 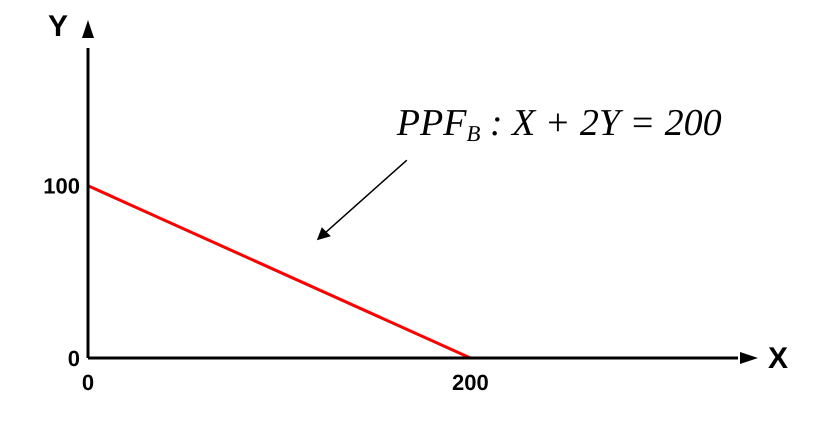 I want to click on x-tick-label: 200, so click(x=470, y=382).